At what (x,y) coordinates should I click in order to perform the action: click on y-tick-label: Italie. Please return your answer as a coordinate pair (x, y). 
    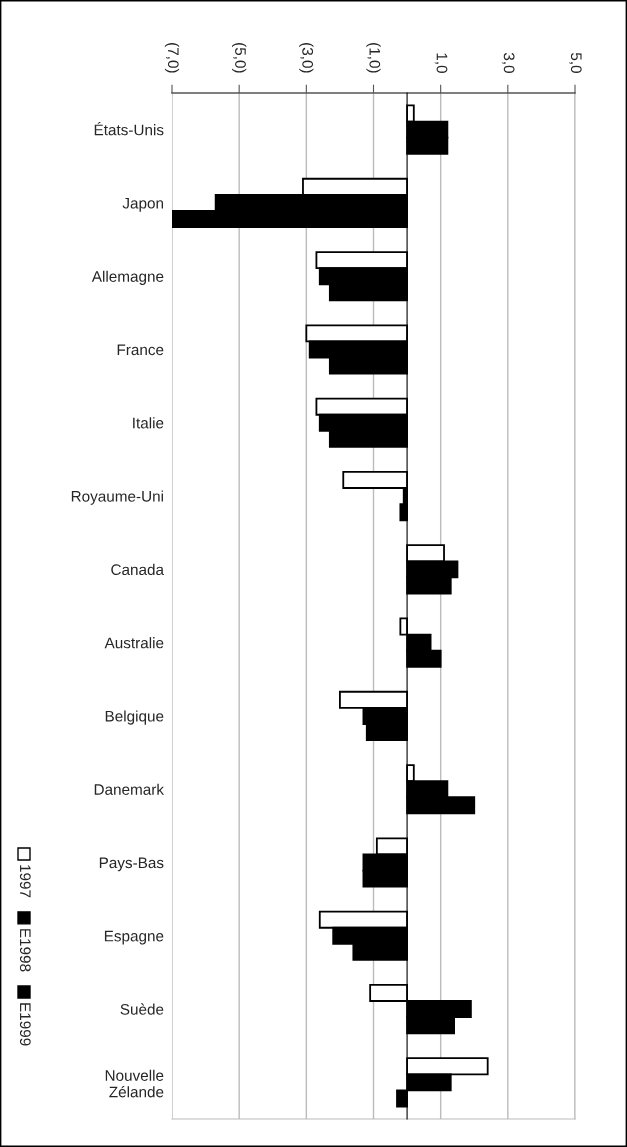
    Looking at the image, I should click on (148, 423).